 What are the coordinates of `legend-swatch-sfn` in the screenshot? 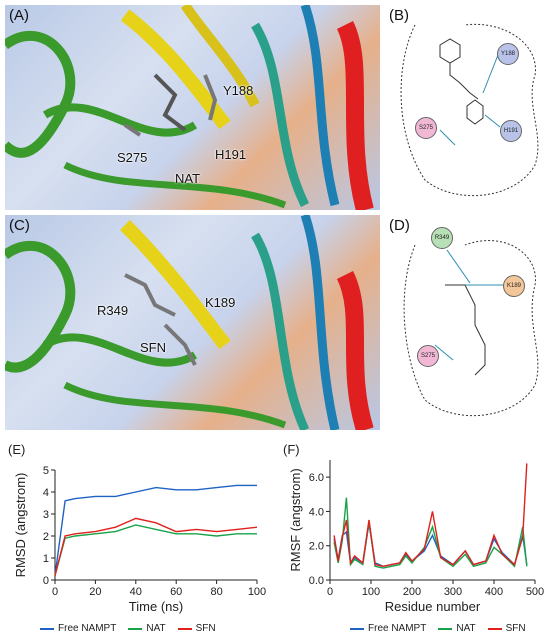 It's located at (184, 628).